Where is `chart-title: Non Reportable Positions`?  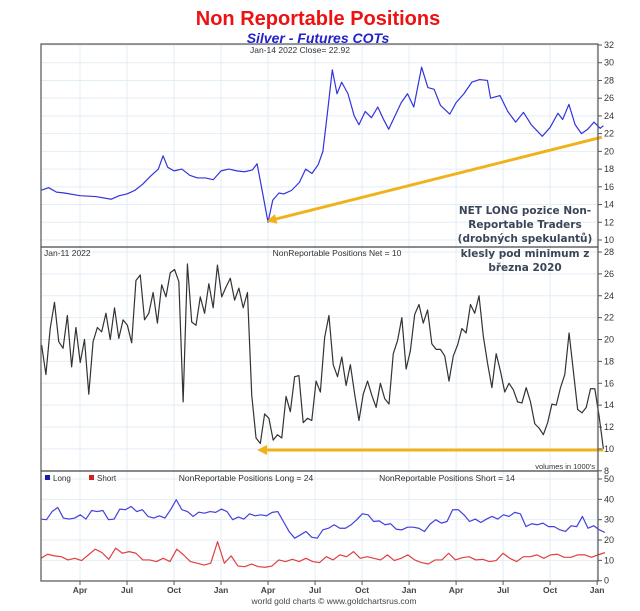
chart-title: Non Reportable Positions is located at coordinates (318, 19).